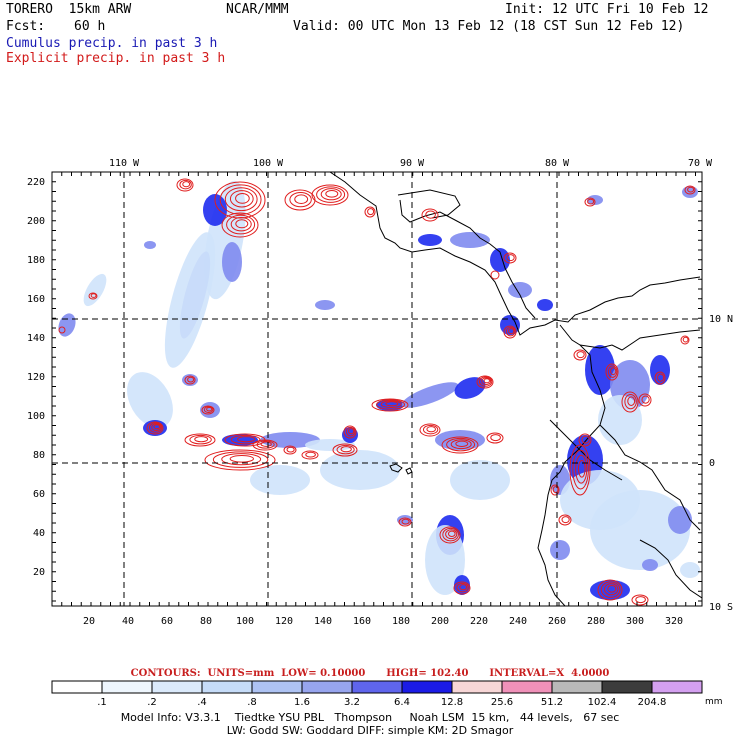 The image size is (740, 740). I want to click on lat-label: 10 S, so click(721, 607).